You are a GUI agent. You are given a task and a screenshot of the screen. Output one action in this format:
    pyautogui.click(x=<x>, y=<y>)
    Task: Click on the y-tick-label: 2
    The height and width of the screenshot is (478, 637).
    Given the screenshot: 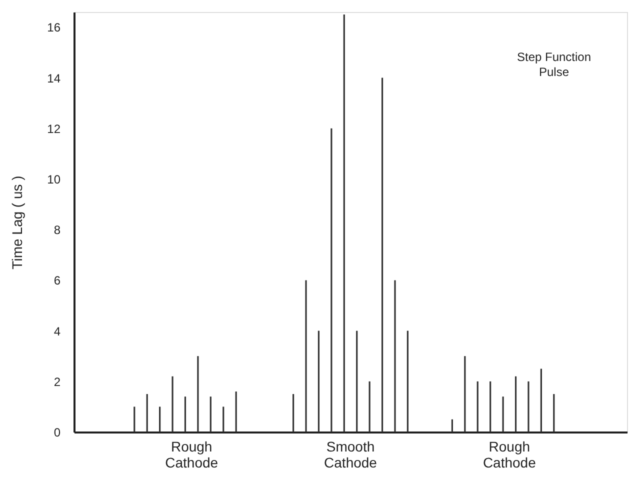 What is the action you would take?
    pyautogui.click(x=57, y=381)
    